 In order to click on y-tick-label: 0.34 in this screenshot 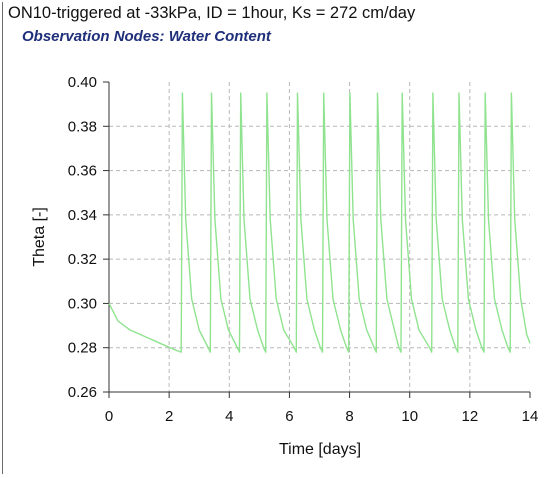, I will do `click(82, 215)`.